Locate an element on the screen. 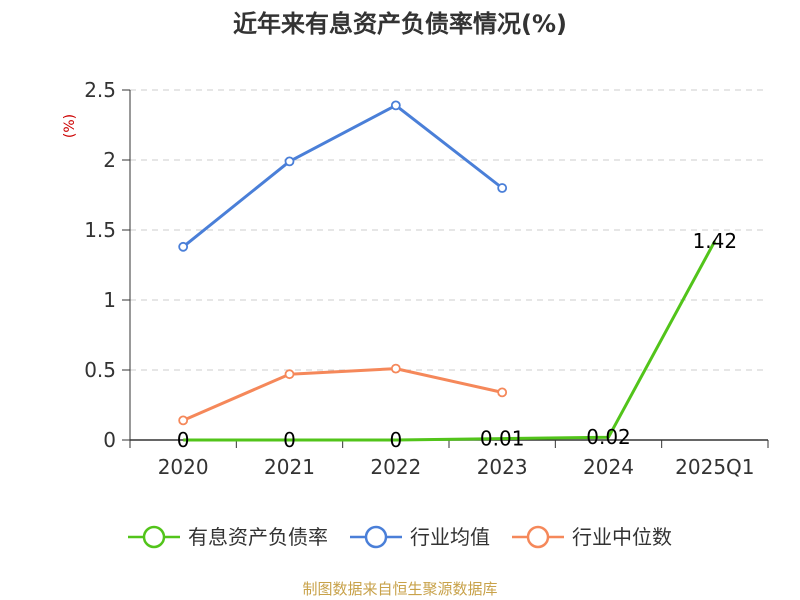  chart-title: 近年来有息资产负债率情况(%) is located at coordinates (400, 24).